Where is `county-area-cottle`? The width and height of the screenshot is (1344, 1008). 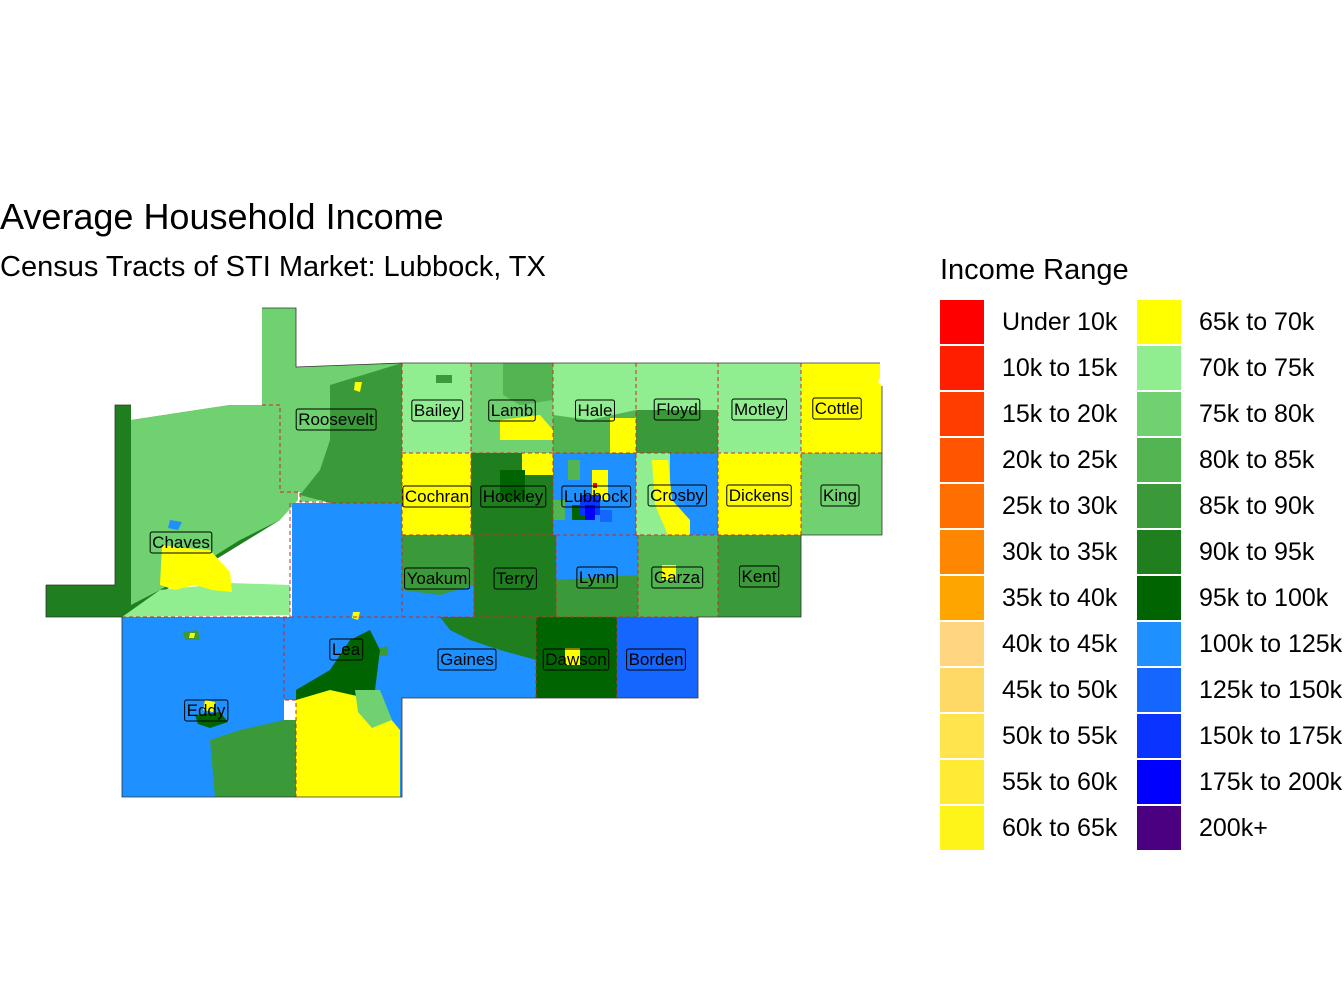
county-area-cottle is located at coordinates (841, 408).